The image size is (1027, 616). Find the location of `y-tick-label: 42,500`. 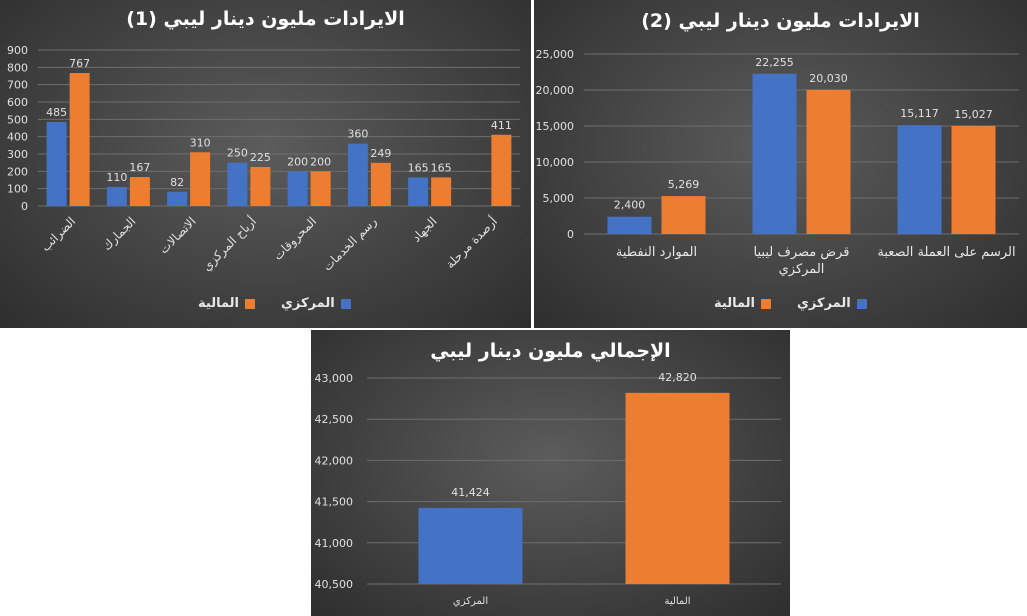

y-tick-label: 42,500 is located at coordinates (334, 419).